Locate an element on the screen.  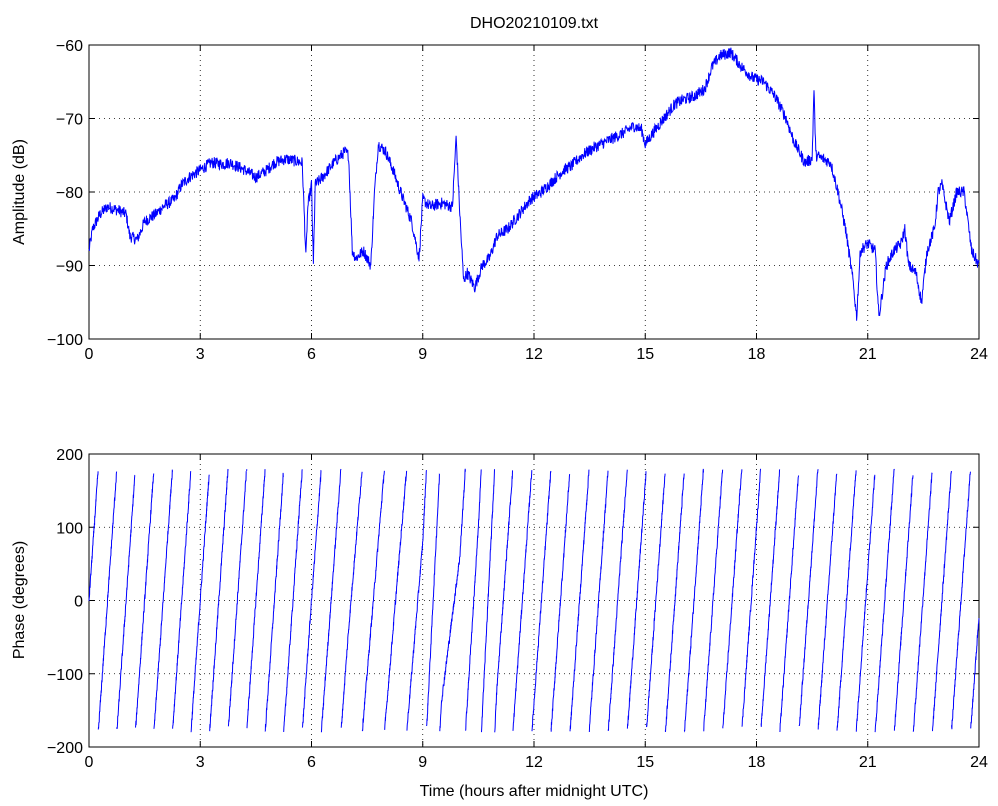
chart-title: DHO20210109.txt is located at coordinates (534, 23).